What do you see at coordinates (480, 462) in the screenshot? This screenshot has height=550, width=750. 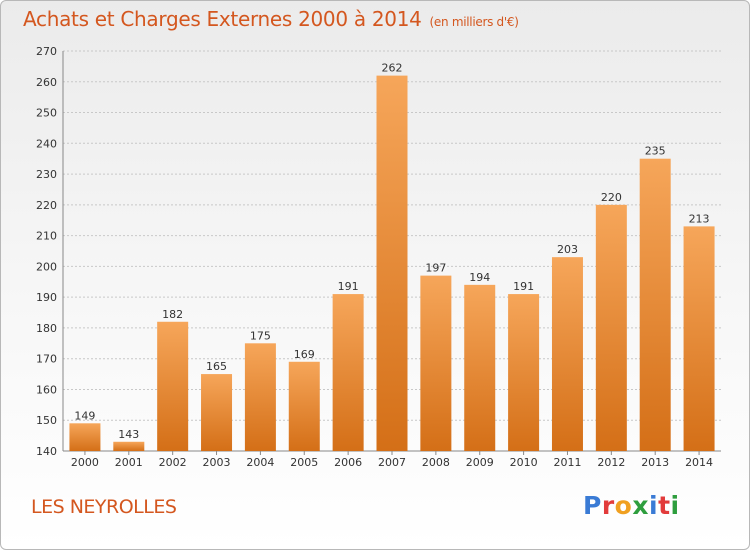 I see `x-tick-label: 2009` at bounding box center [480, 462].